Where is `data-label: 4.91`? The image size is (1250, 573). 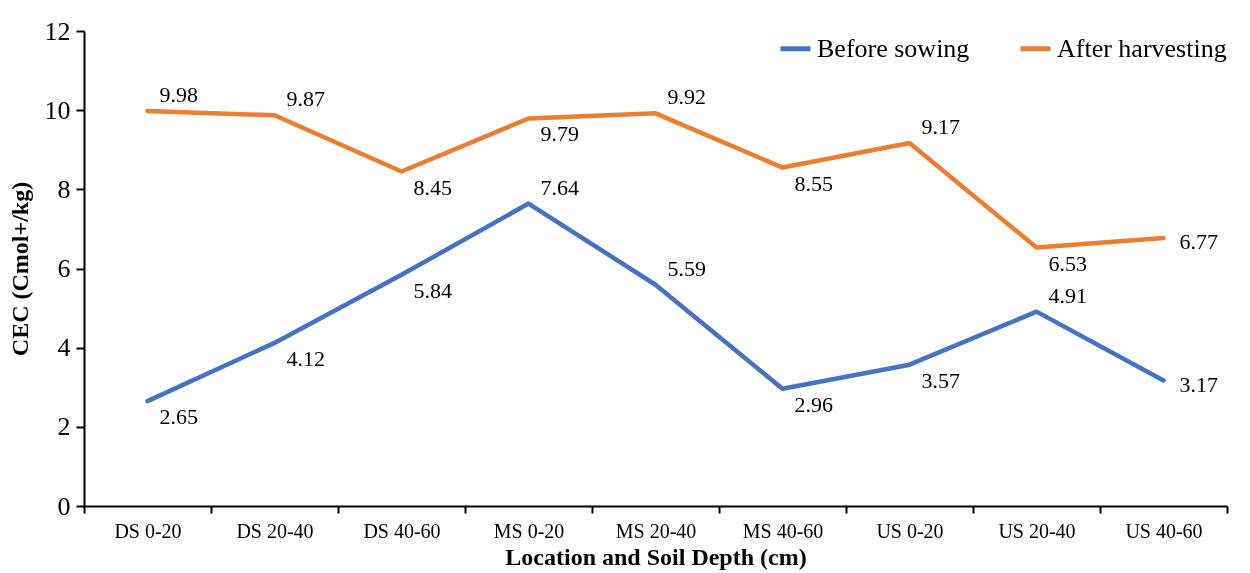 data-label: 4.91 is located at coordinates (1067, 295).